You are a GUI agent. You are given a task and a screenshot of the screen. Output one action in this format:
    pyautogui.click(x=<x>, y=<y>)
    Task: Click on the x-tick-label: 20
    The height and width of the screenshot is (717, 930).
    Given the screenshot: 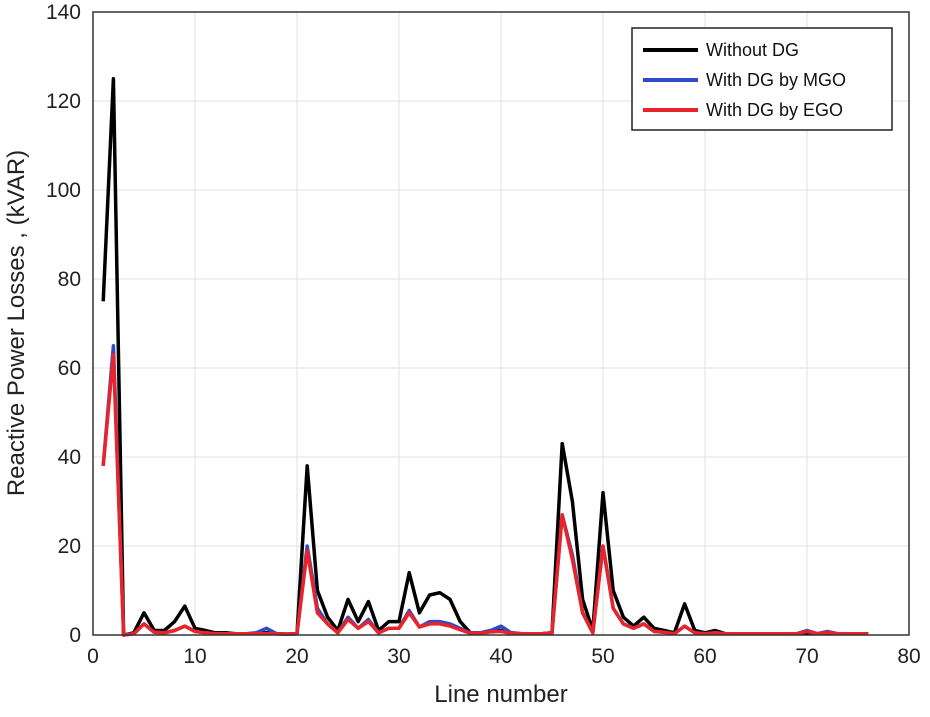 What is the action you would take?
    pyautogui.click(x=296, y=656)
    